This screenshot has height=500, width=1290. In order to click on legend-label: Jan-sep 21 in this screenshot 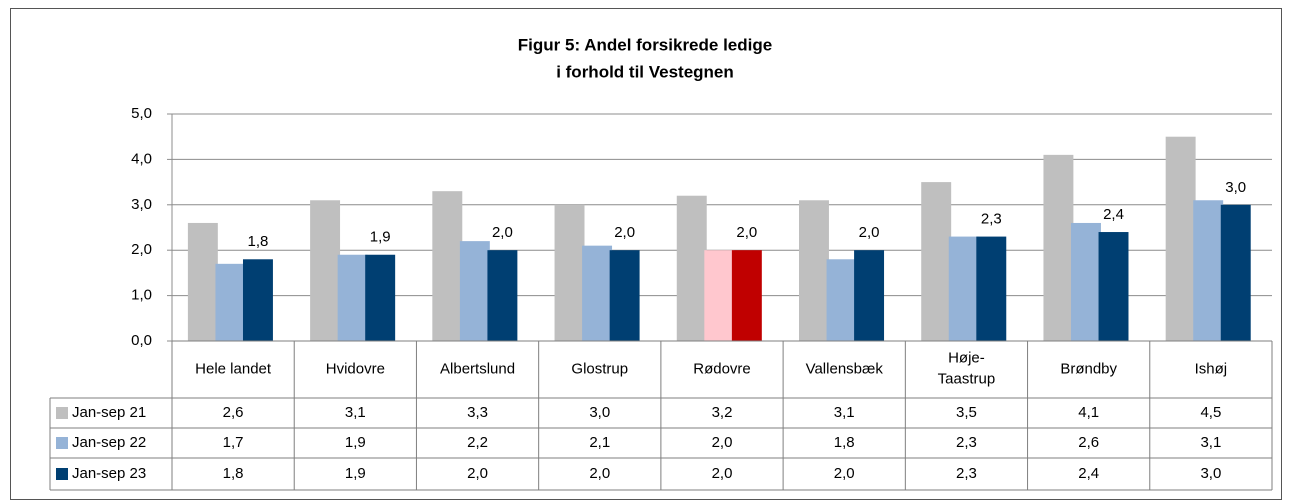, I will do `click(109, 412)`.